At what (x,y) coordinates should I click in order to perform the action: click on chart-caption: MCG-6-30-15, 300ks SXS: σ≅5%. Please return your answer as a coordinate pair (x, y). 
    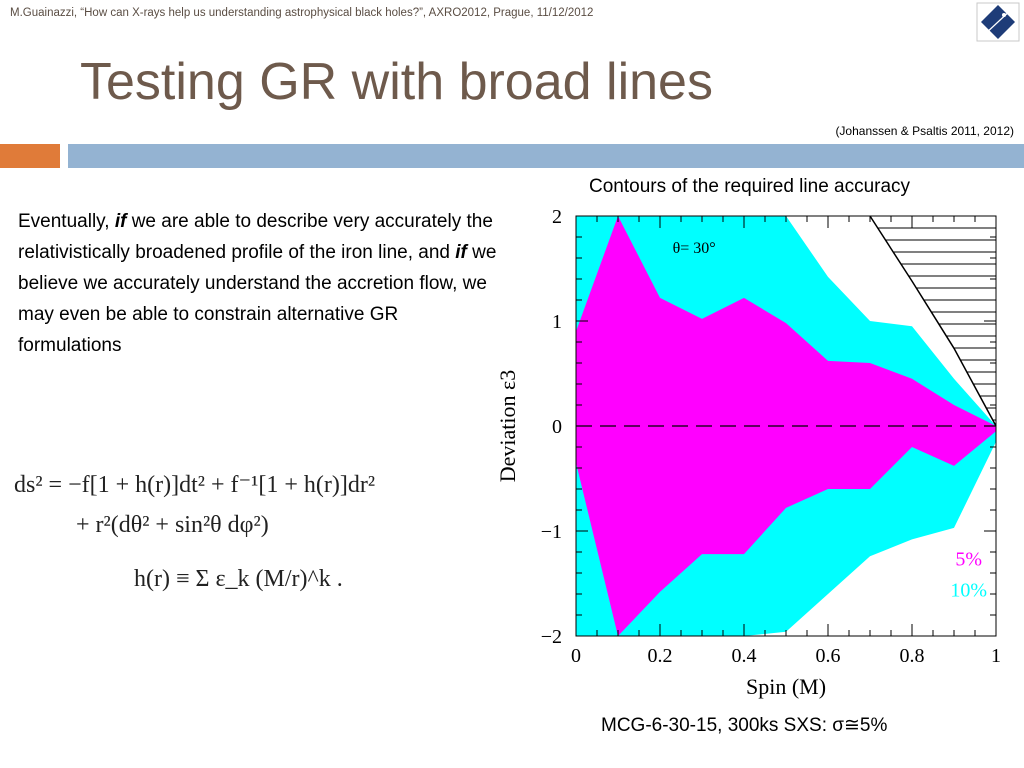
    Looking at the image, I should click on (744, 725).